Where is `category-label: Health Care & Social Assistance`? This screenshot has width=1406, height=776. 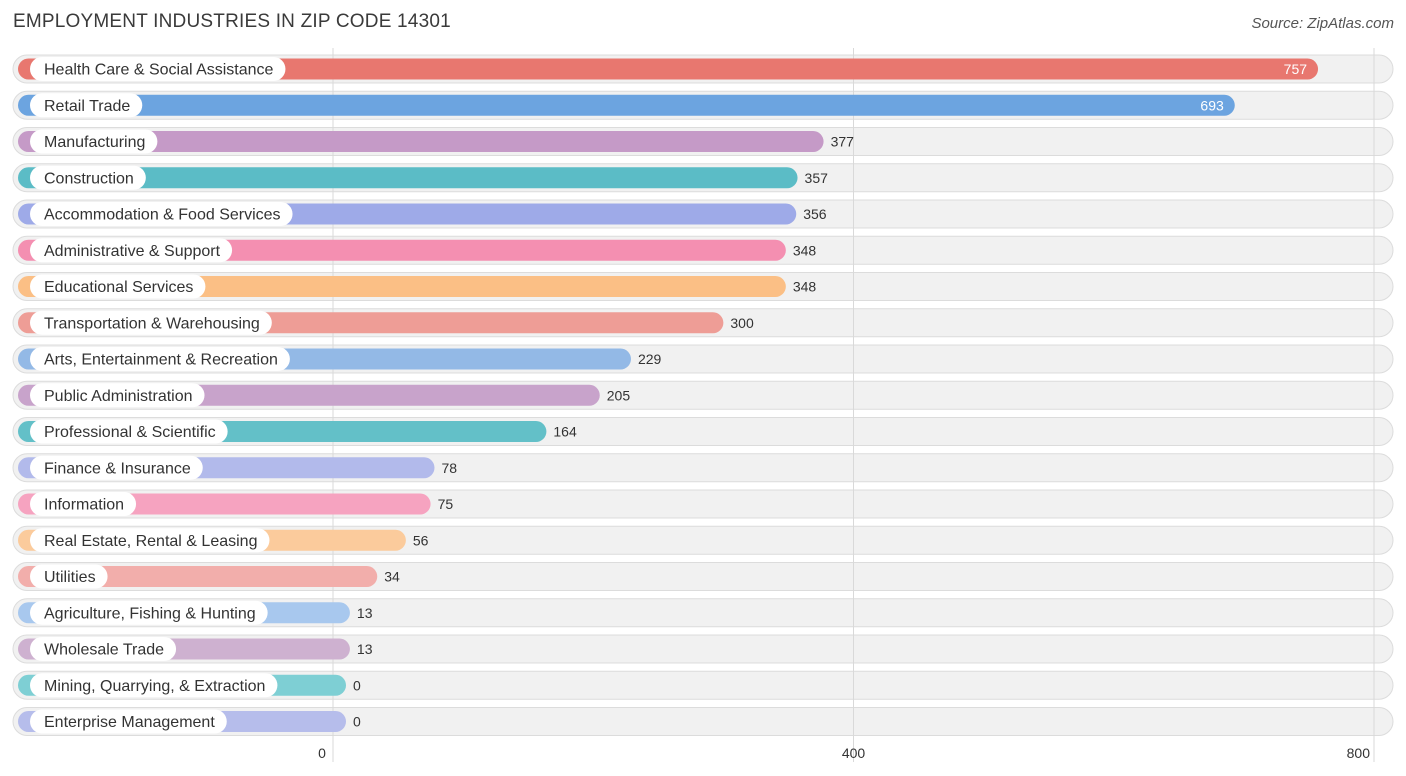
category-label: Health Care & Social Assistance is located at coordinates (159, 70).